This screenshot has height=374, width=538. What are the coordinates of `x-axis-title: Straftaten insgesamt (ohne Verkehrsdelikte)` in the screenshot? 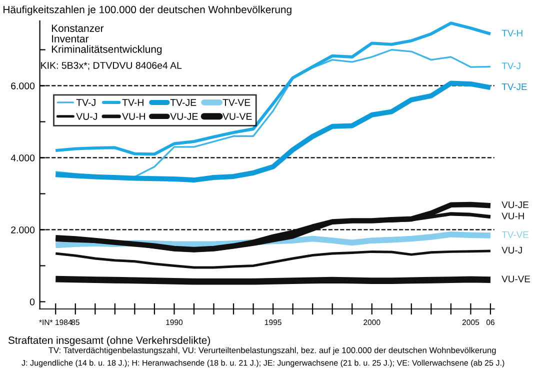 It's located at (109, 341).